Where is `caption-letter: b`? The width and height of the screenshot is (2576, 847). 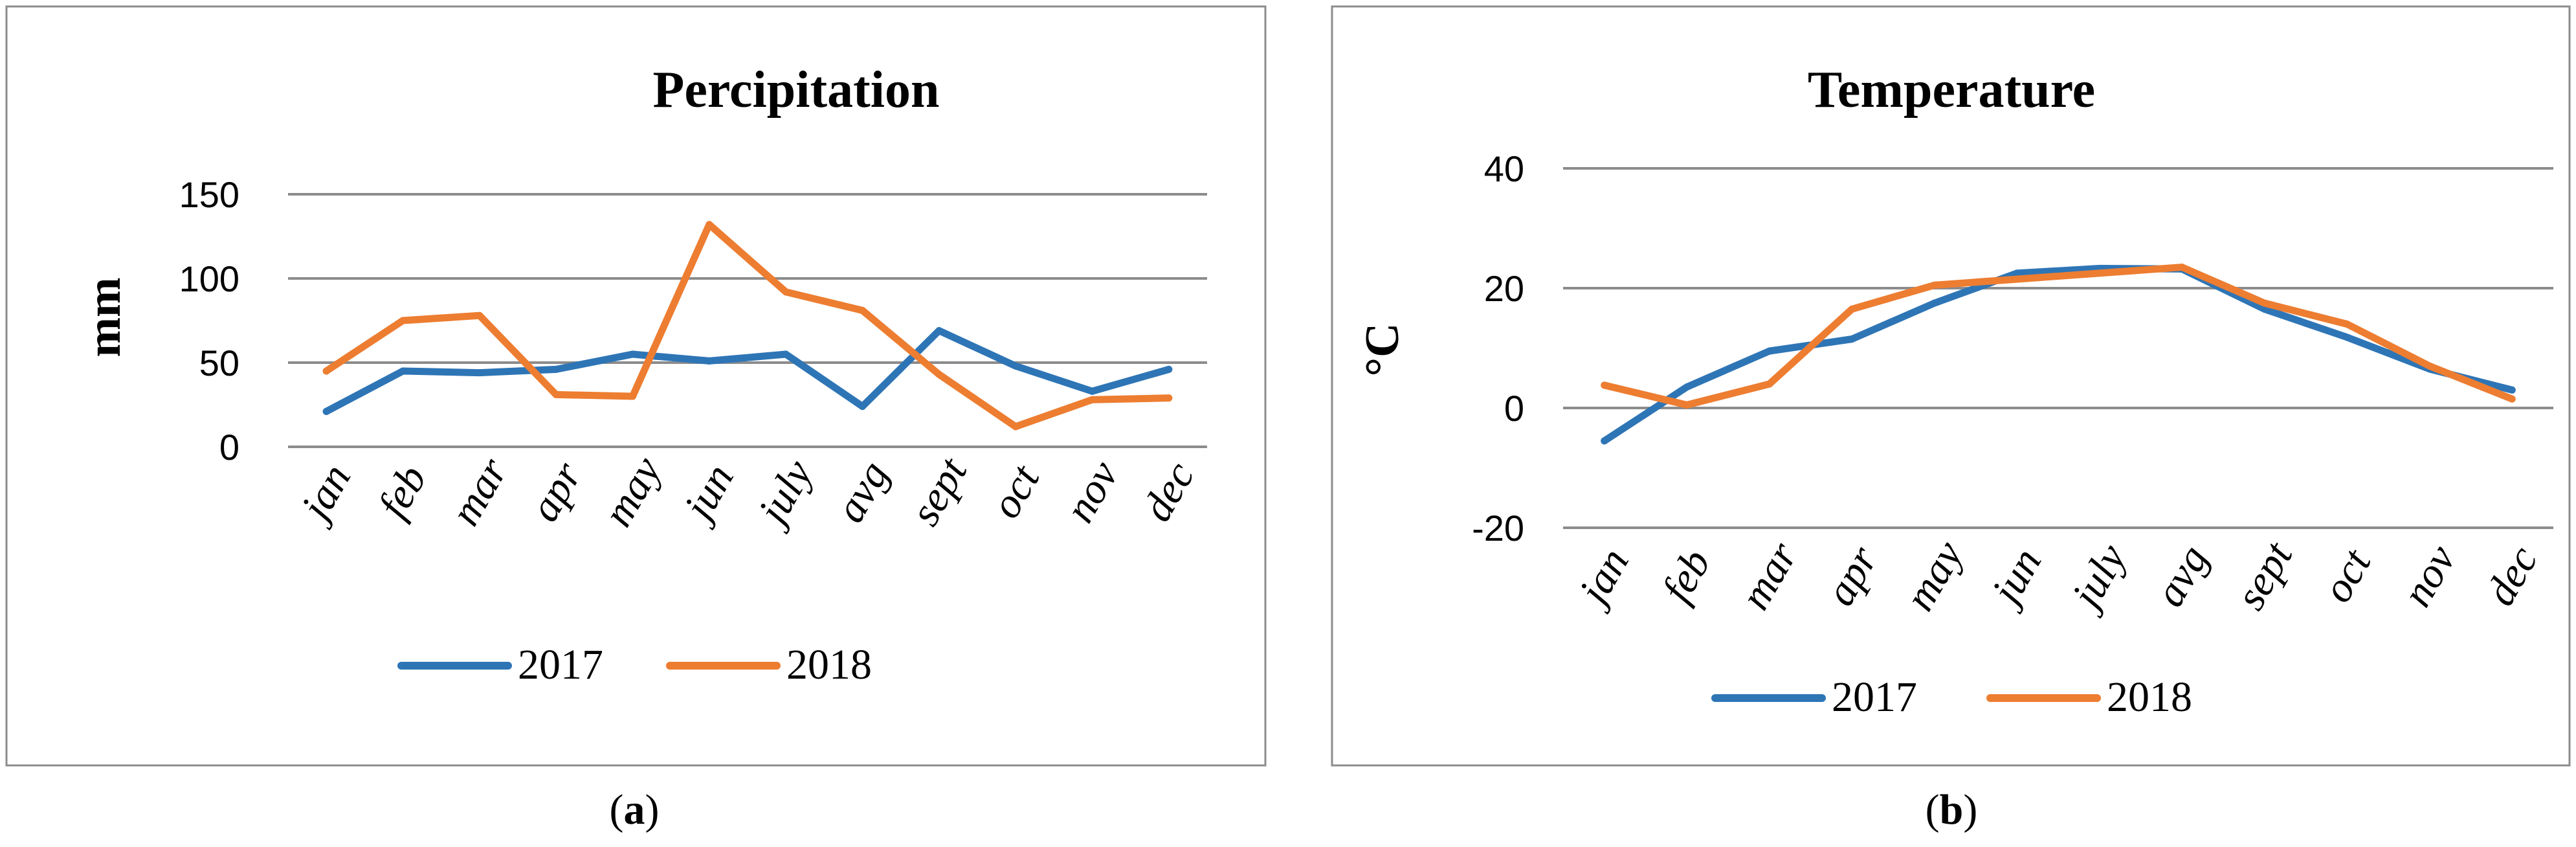
caption-letter: b is located at coordinates (1952, 809).